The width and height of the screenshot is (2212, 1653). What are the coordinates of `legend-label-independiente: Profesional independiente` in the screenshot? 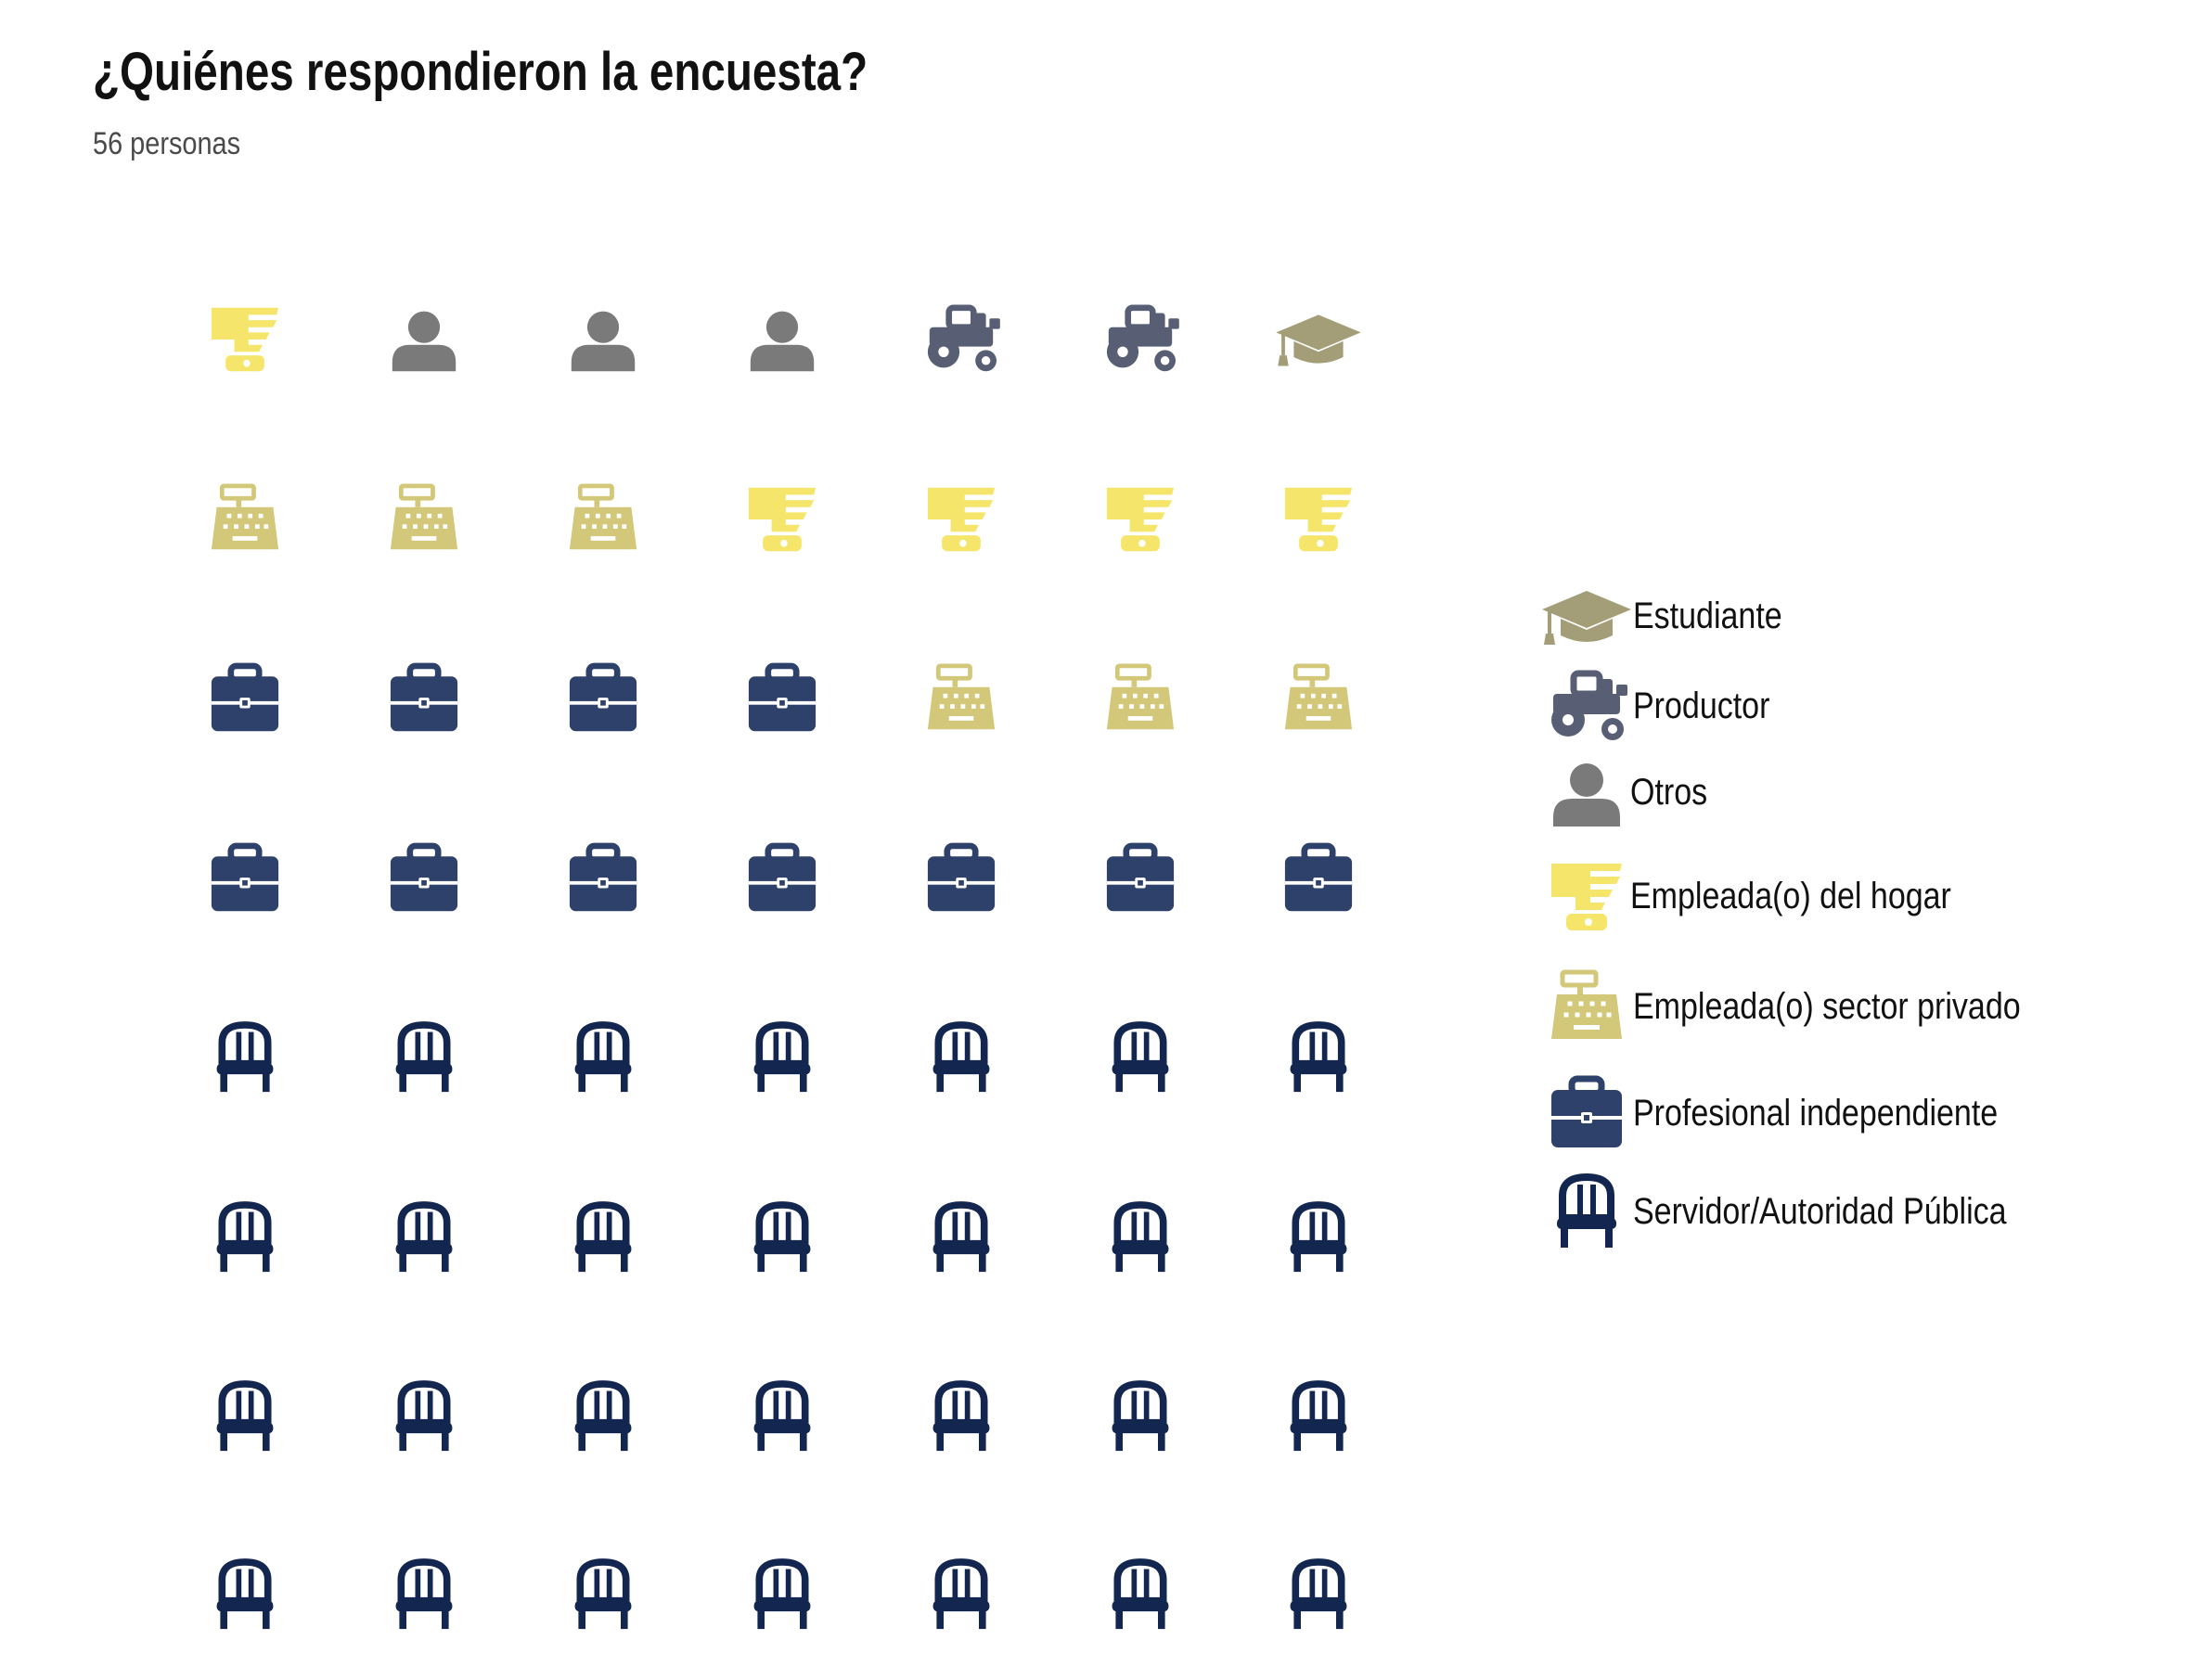 It's located at (1816, 1113).